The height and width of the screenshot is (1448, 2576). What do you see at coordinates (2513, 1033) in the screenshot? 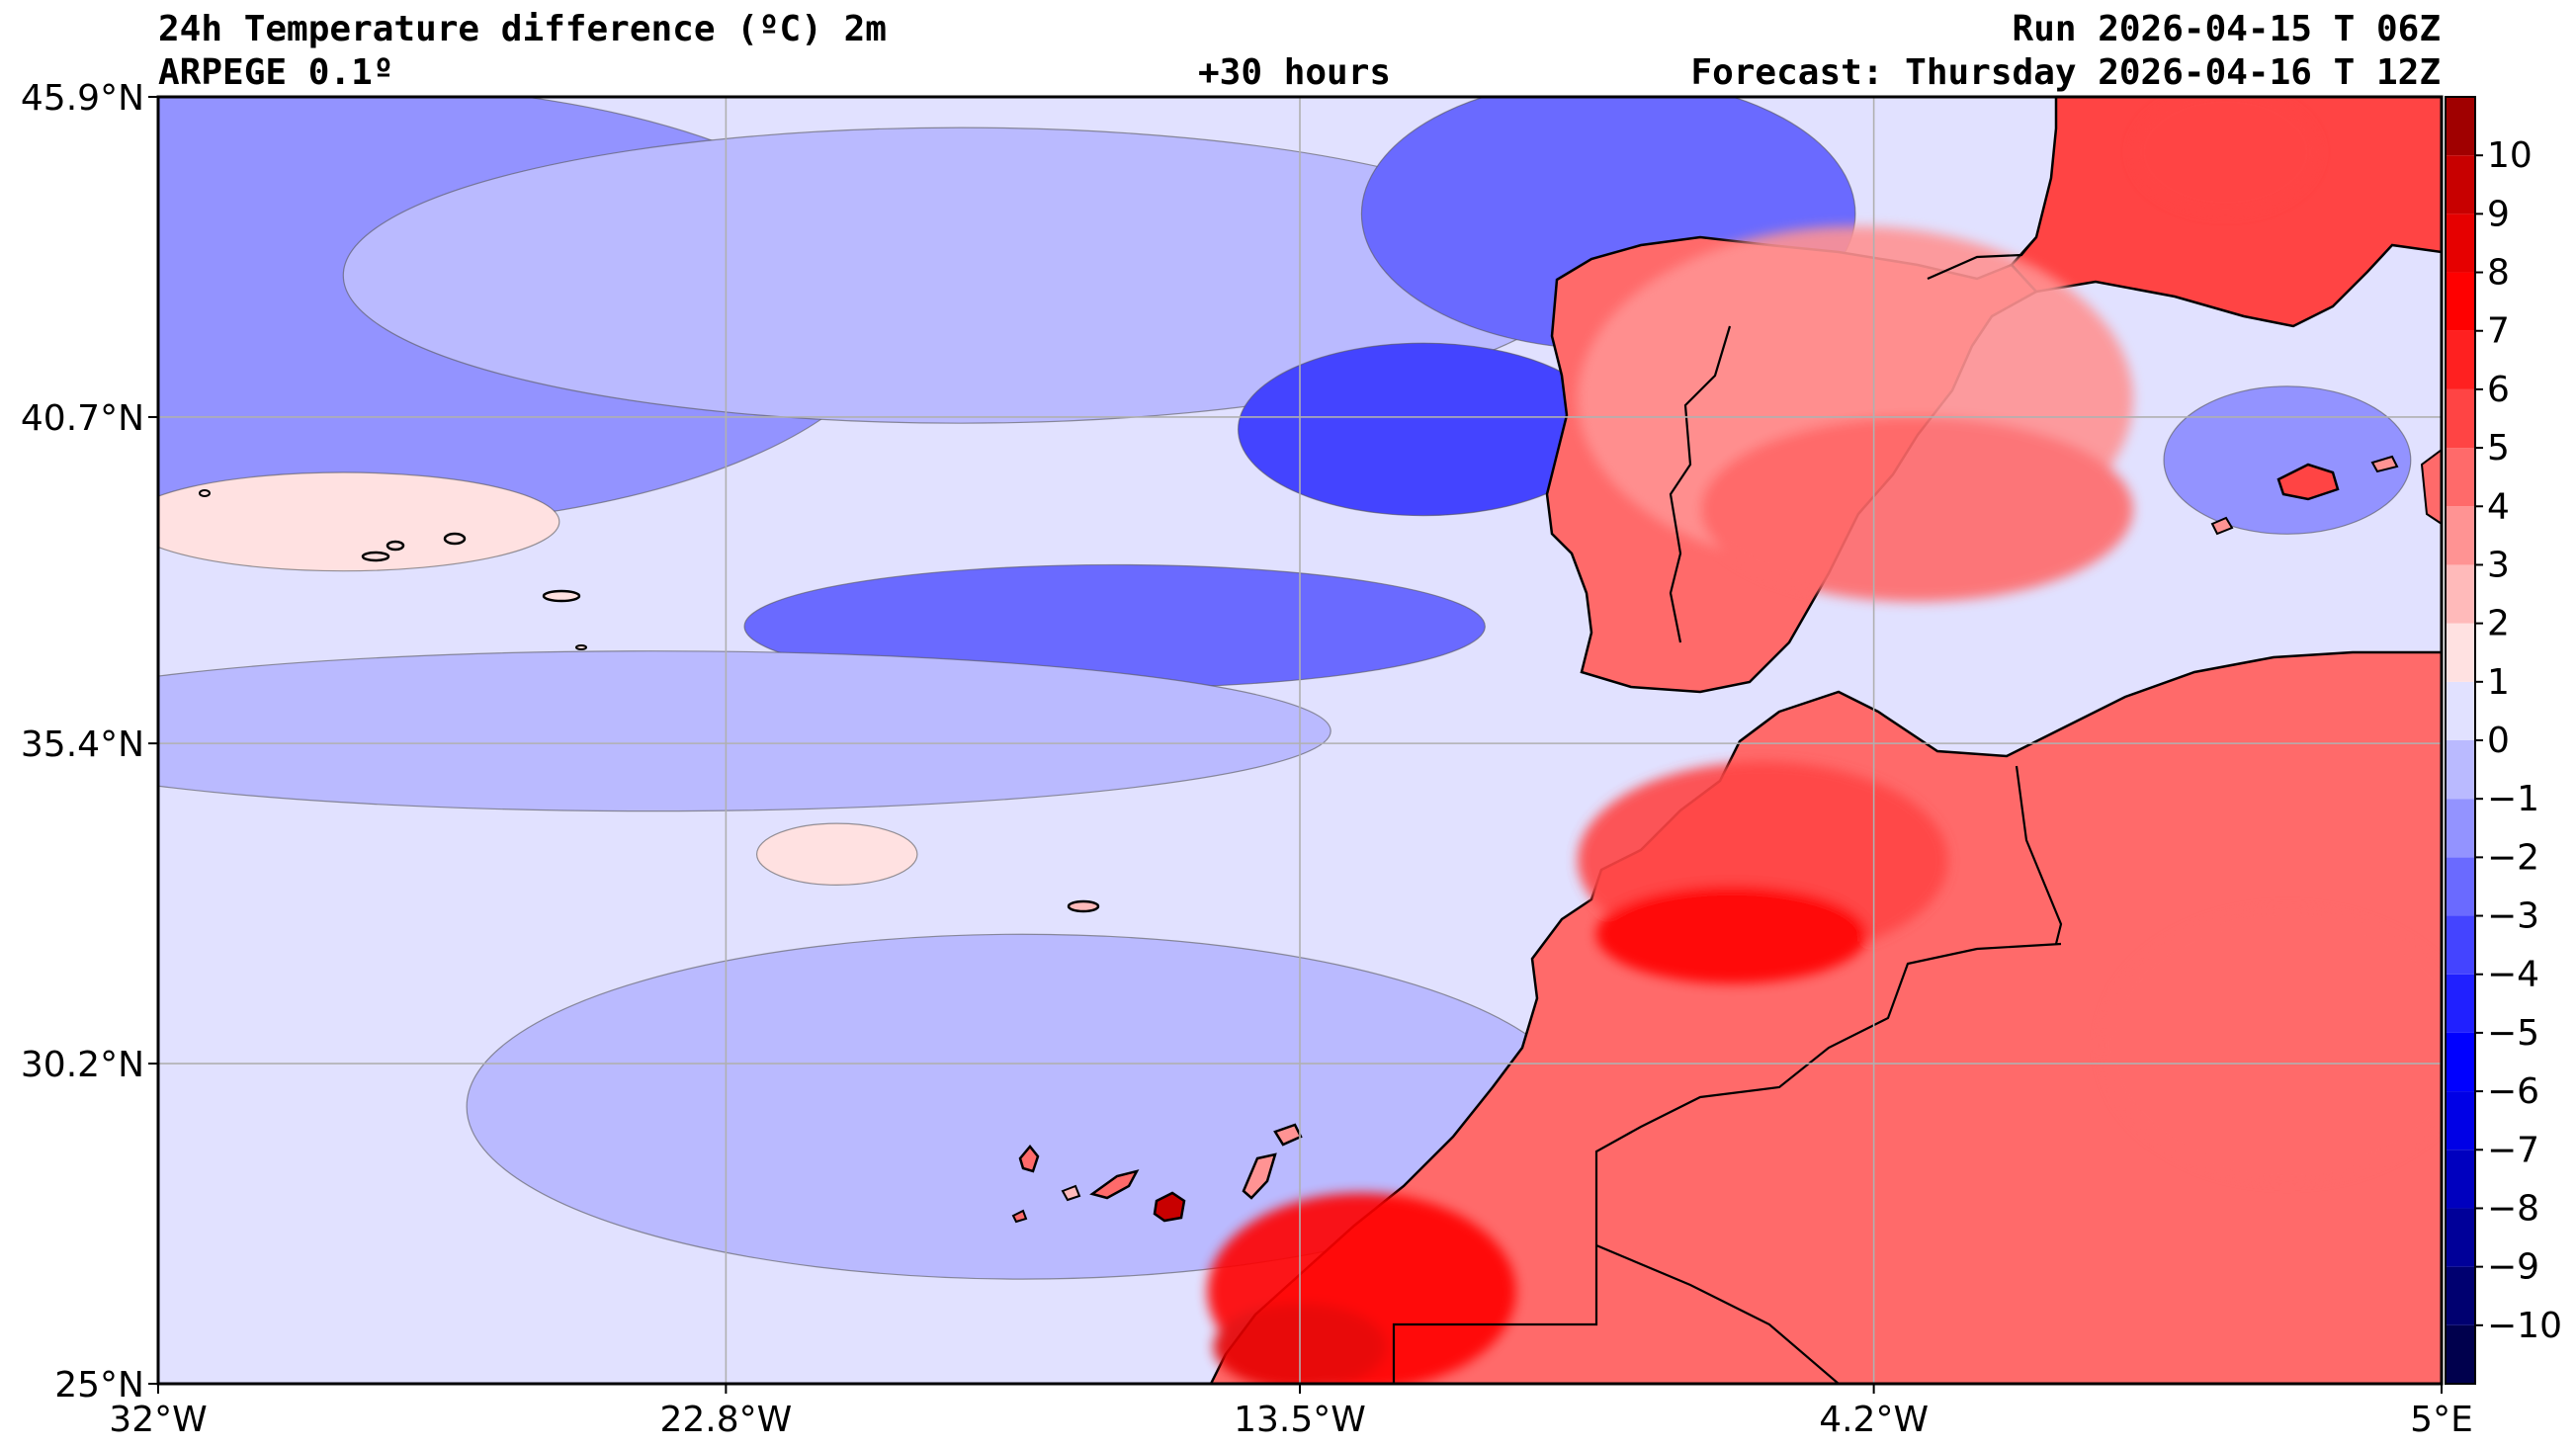
I see `colorbar-tick-label: −5` at bounding box center [2513, 1033].